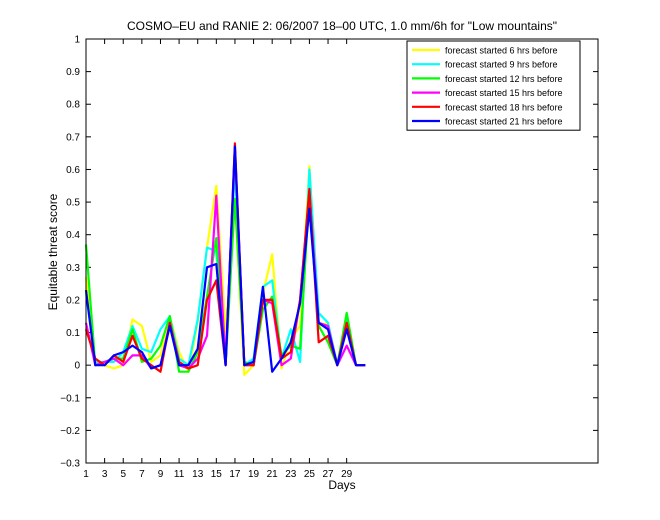 The height and width of the screenshot is (520, 660). What do you see at coordinates (70, 464) in the screenshot?
I see `y-tick-label: −0.3` at bounding box center [70, 464].